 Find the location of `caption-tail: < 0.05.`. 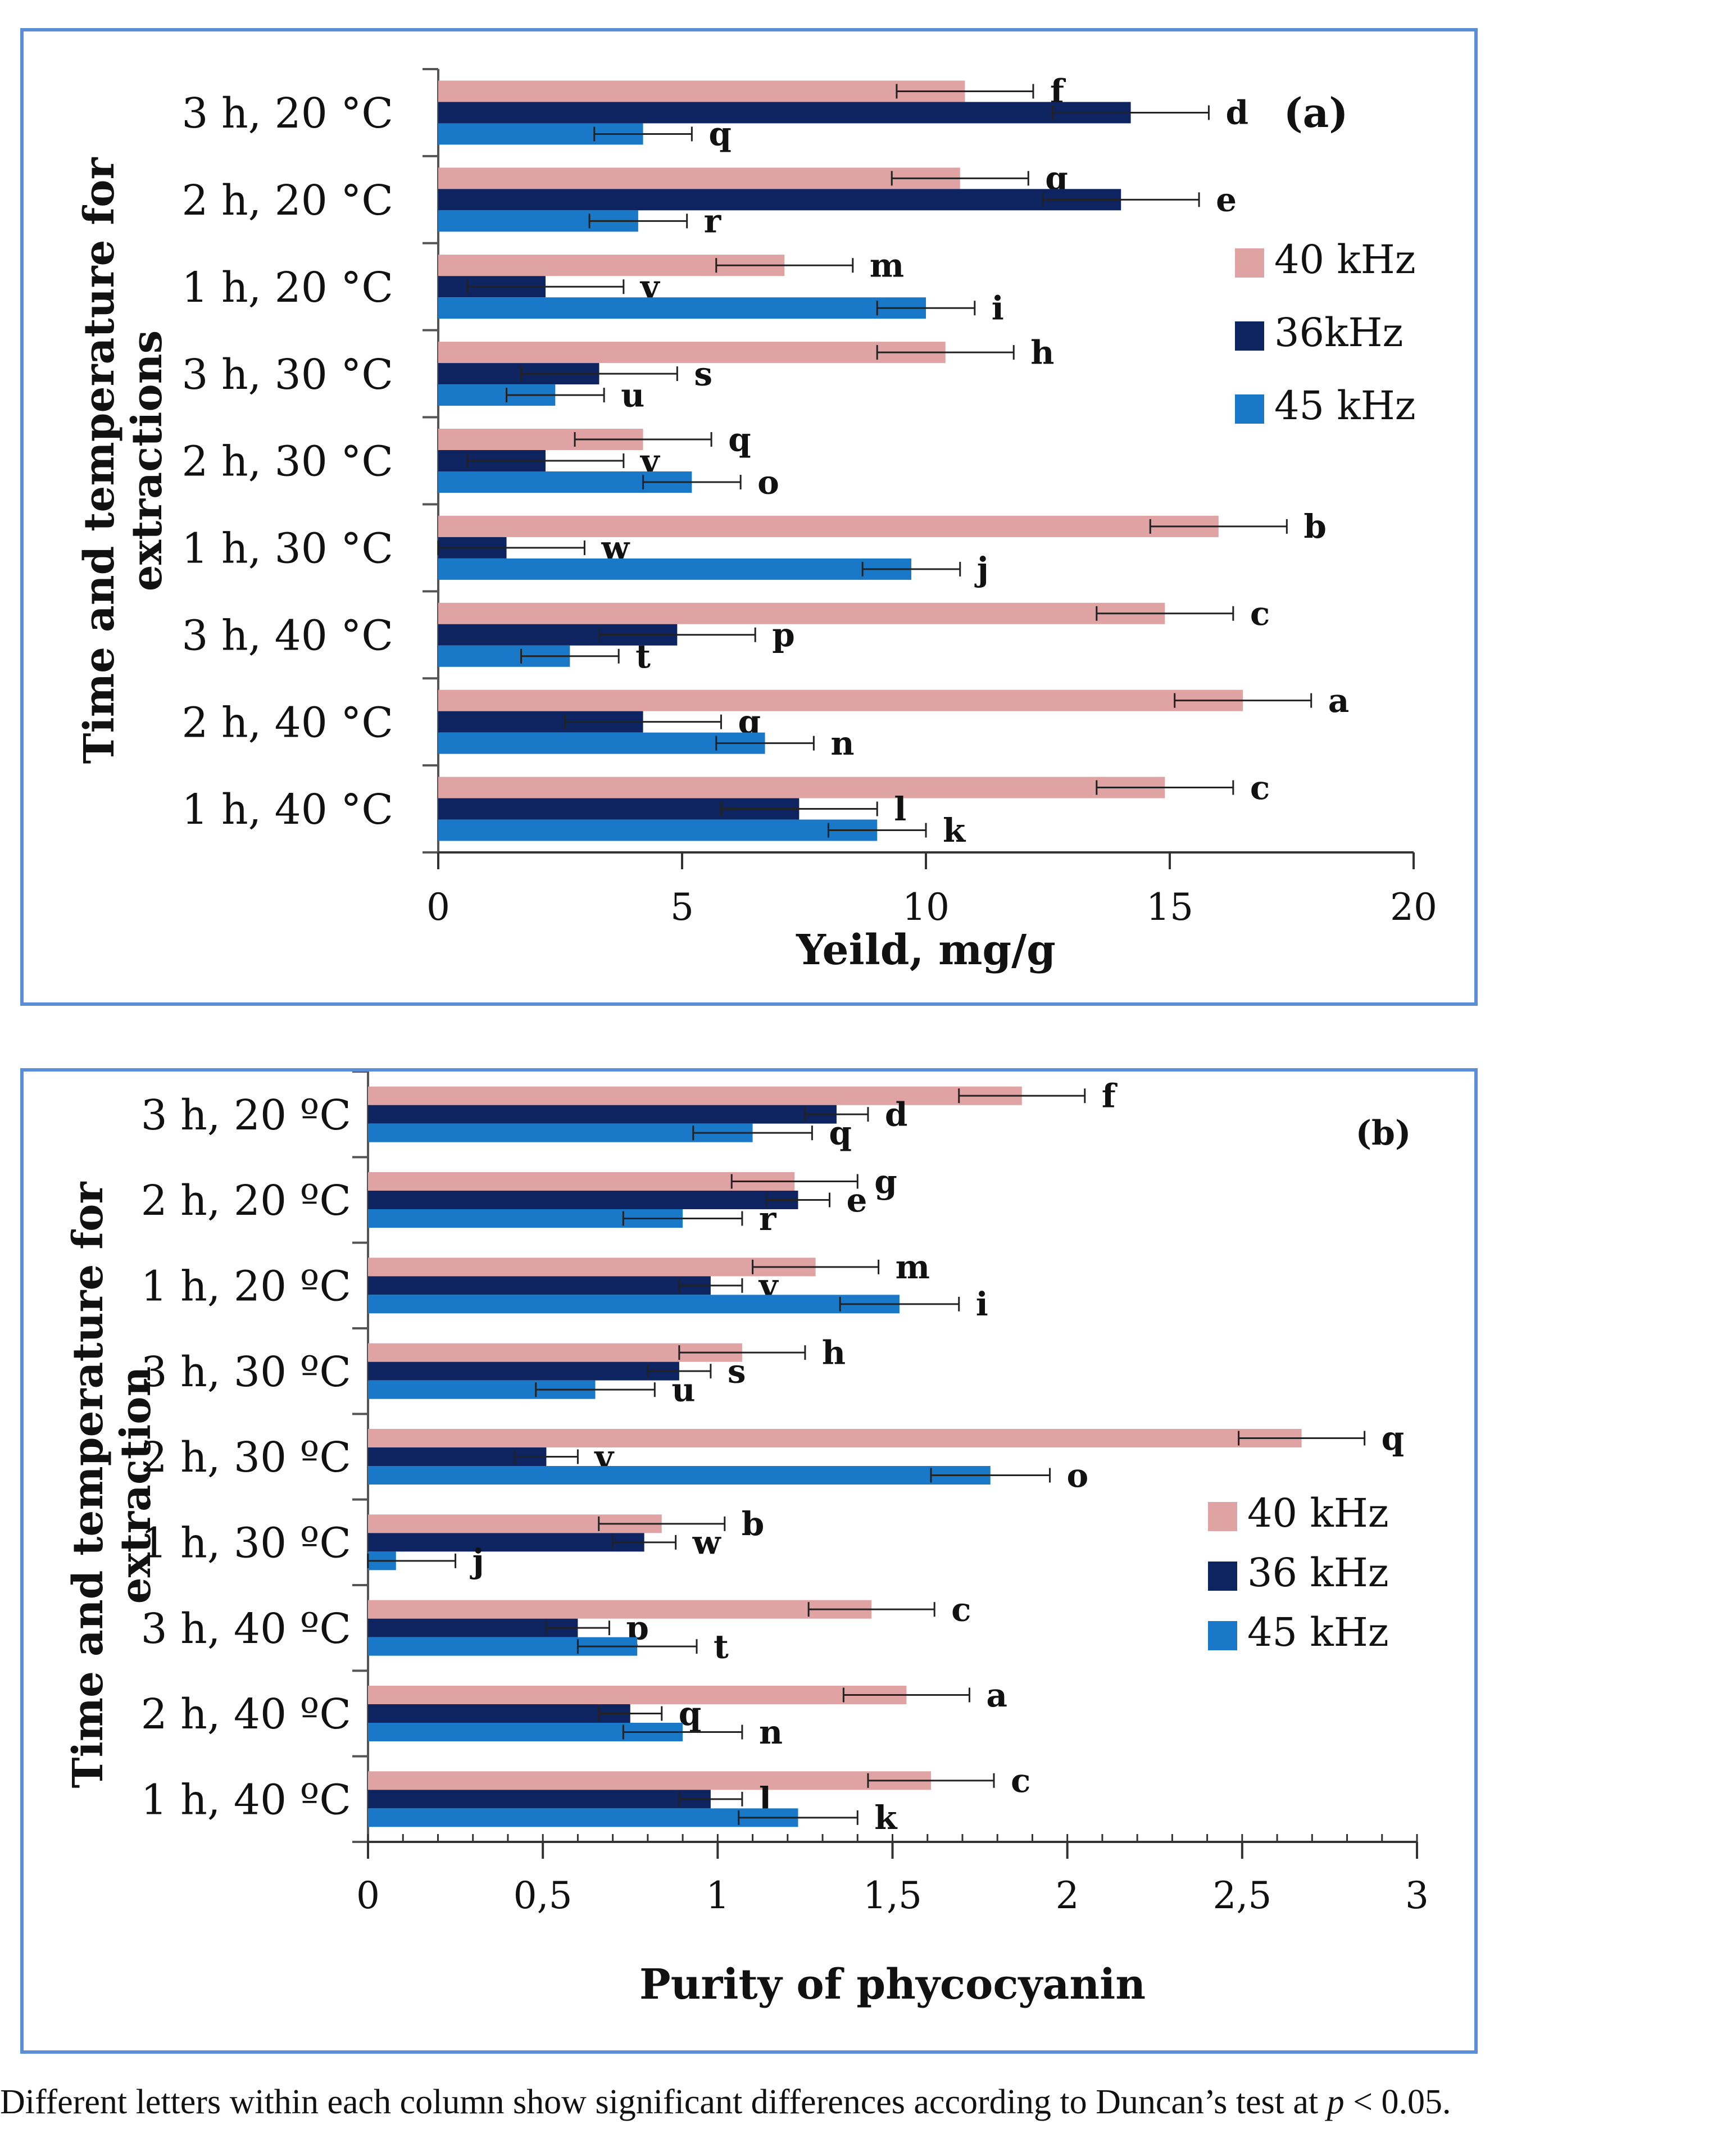

caption-tail: < 0.05. is located at coordinates (1397, 2102).